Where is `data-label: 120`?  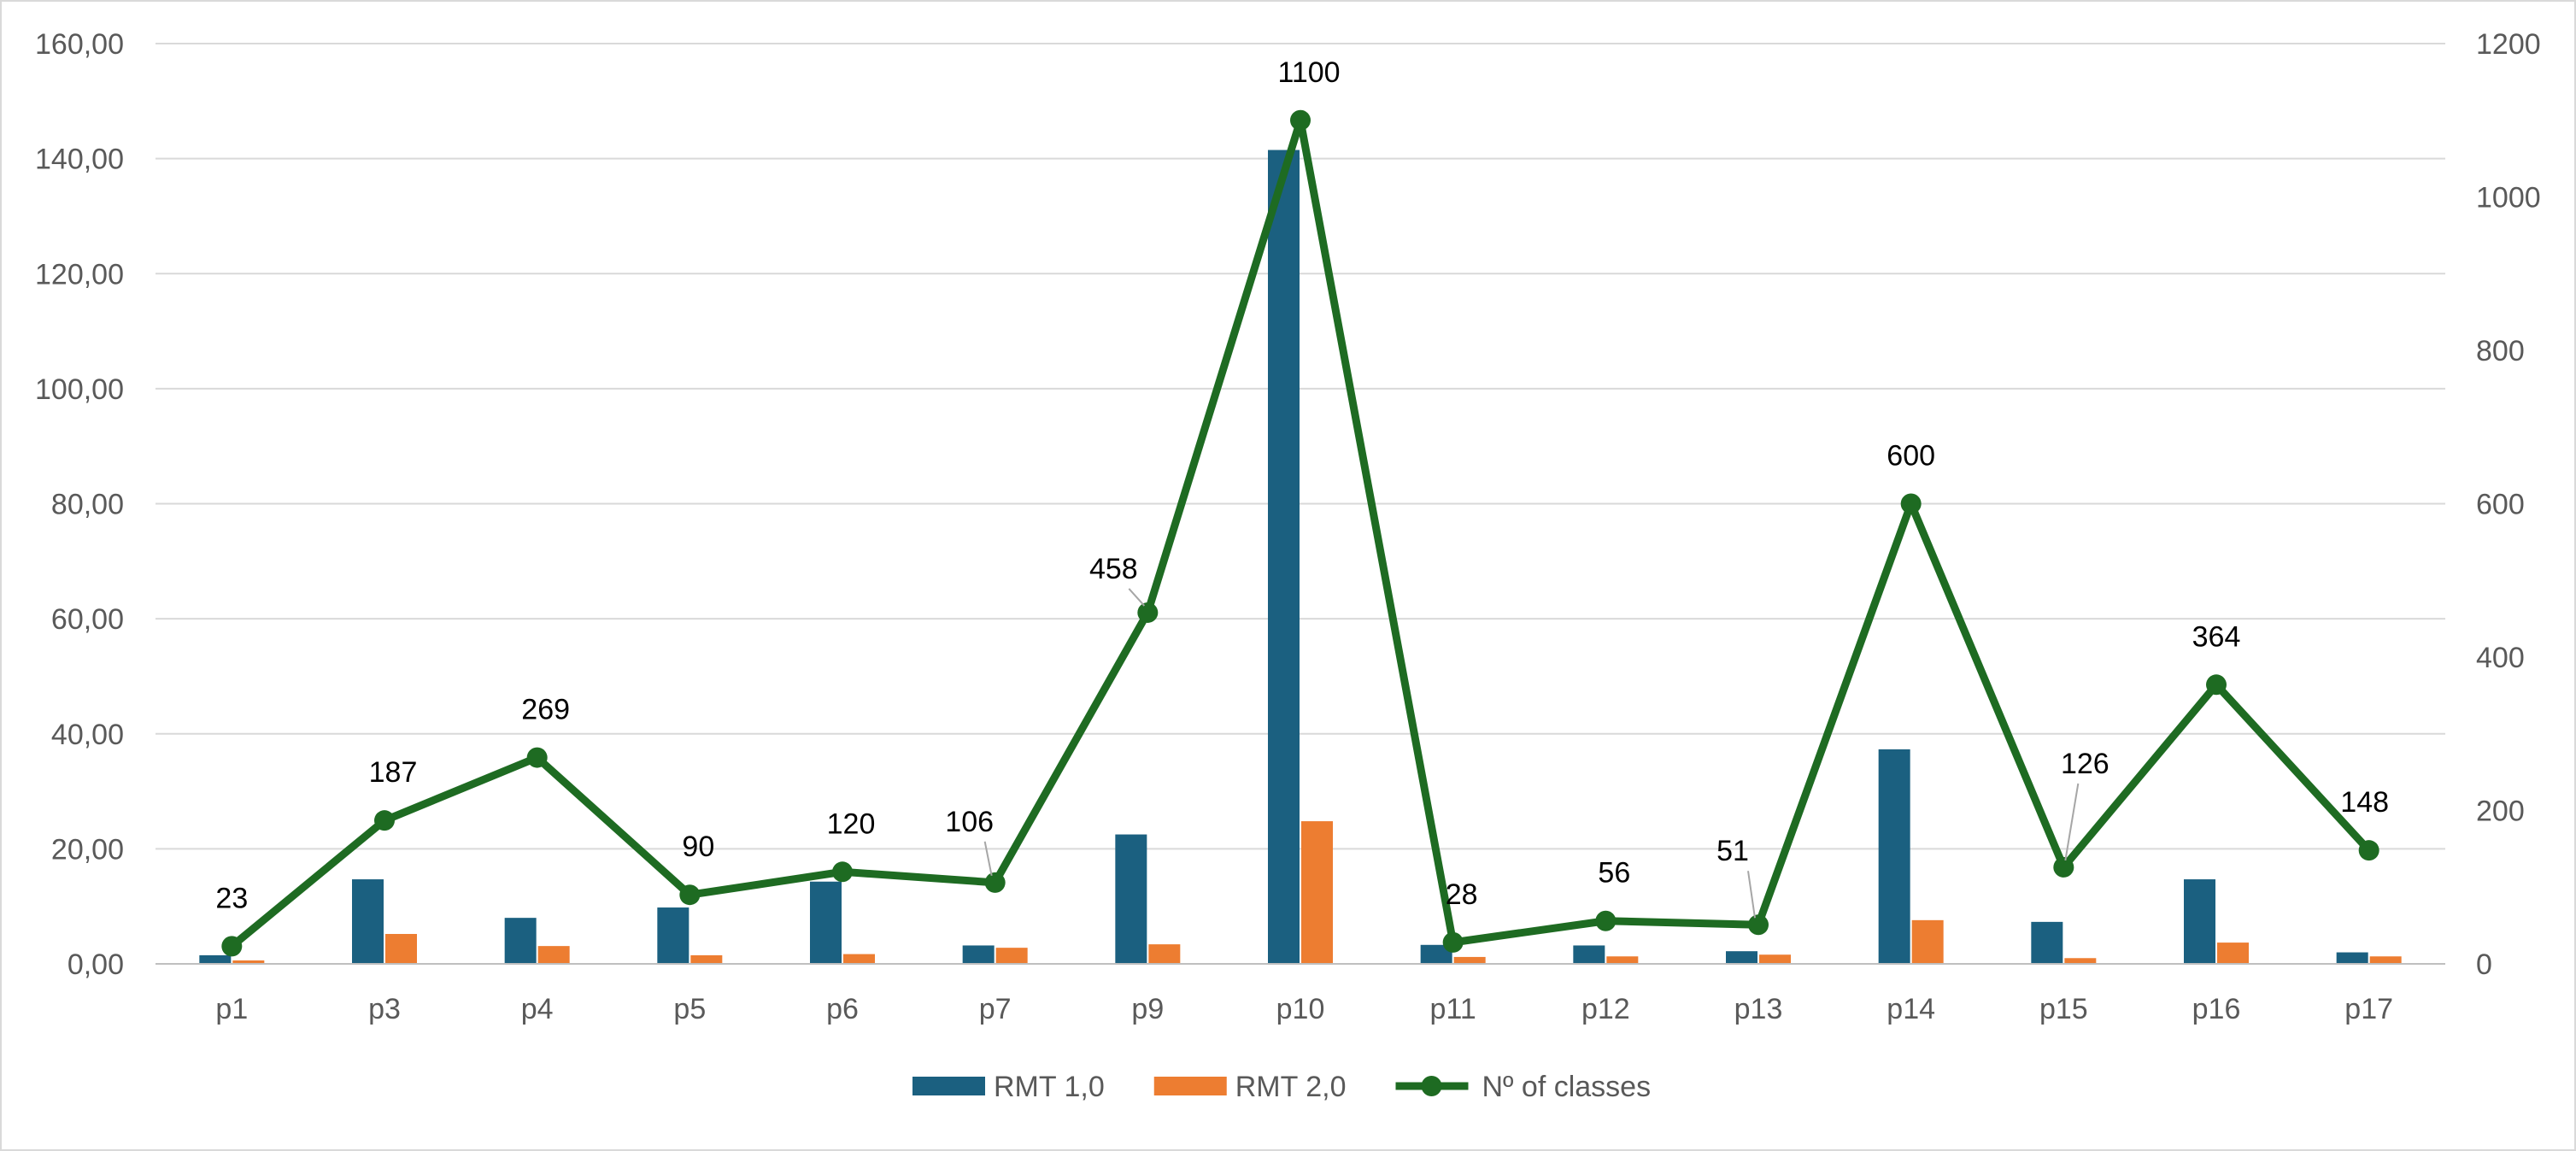 data-label: 120 is located at coordinates (851, 823).